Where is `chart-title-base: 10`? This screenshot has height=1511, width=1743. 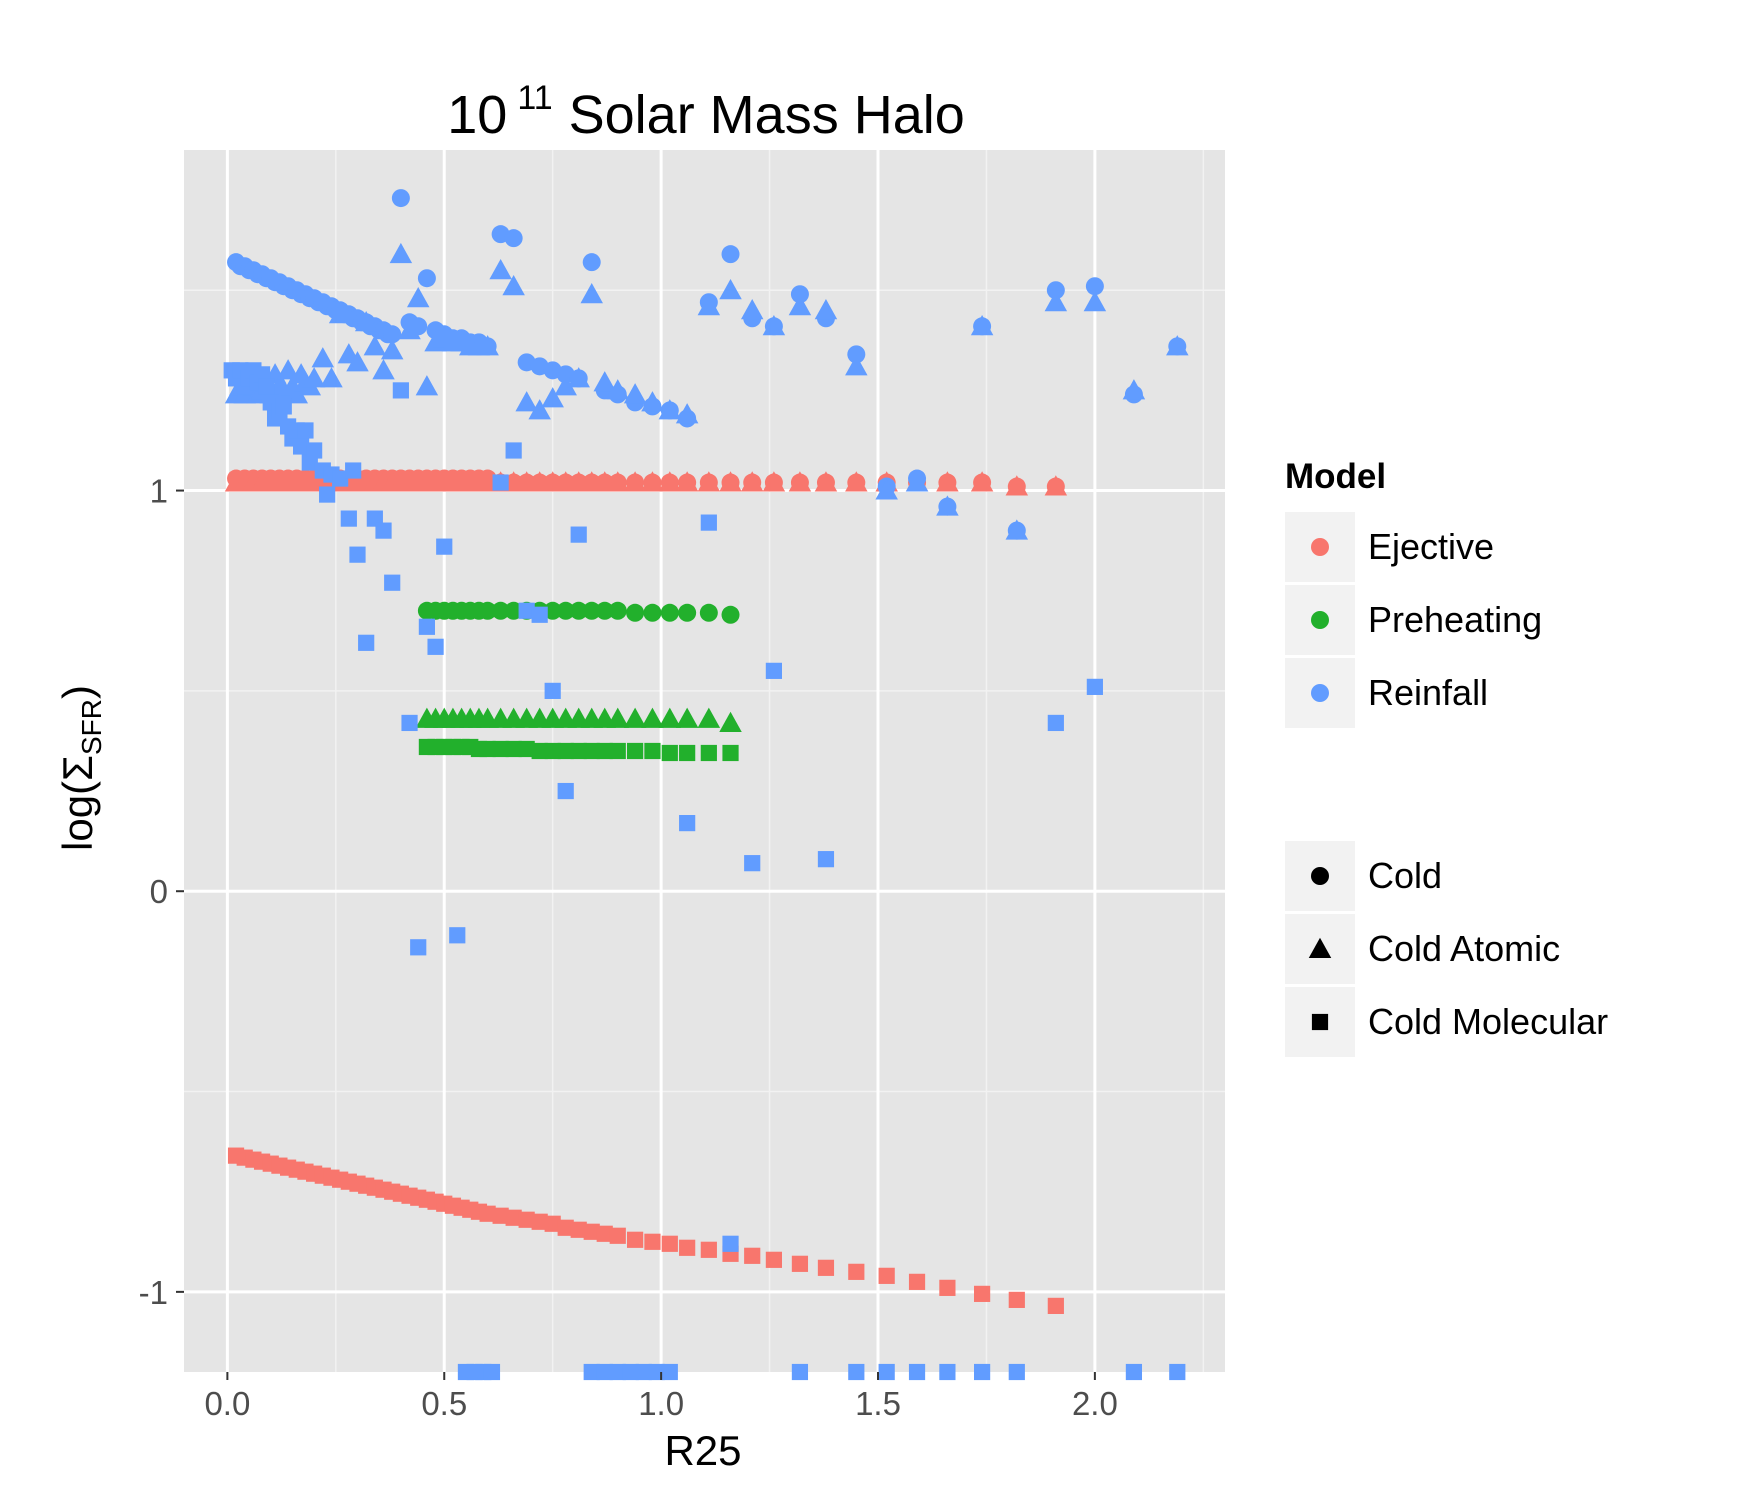 chart-title-base: 10 is located at coordinates (477, 115).